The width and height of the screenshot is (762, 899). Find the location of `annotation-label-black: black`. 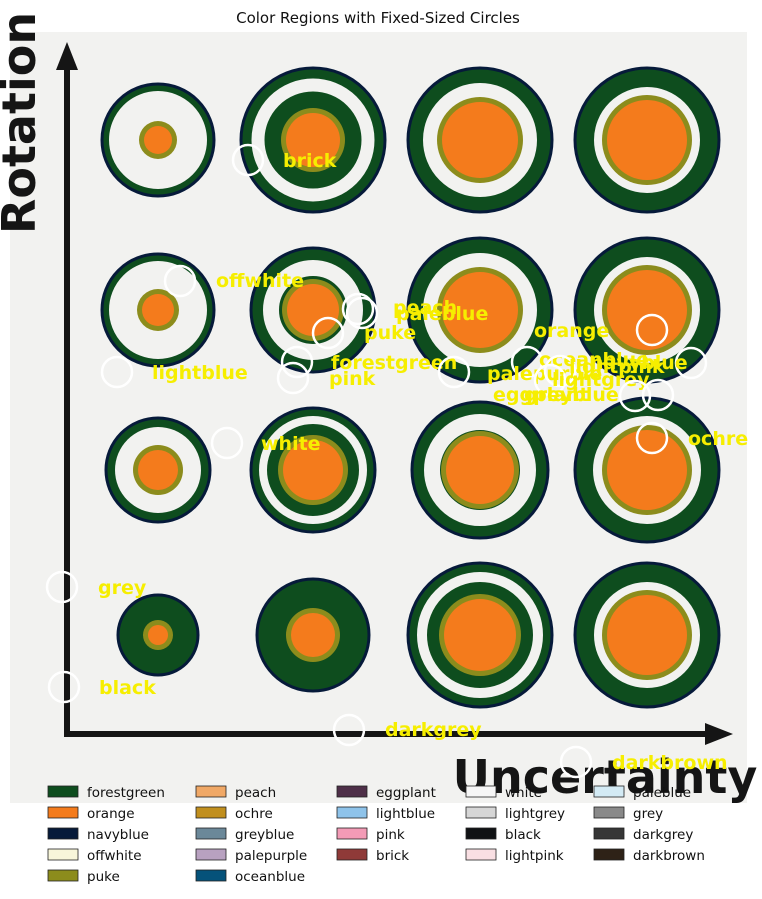

annotation-label-black: black is located at coordinates (127, 688).